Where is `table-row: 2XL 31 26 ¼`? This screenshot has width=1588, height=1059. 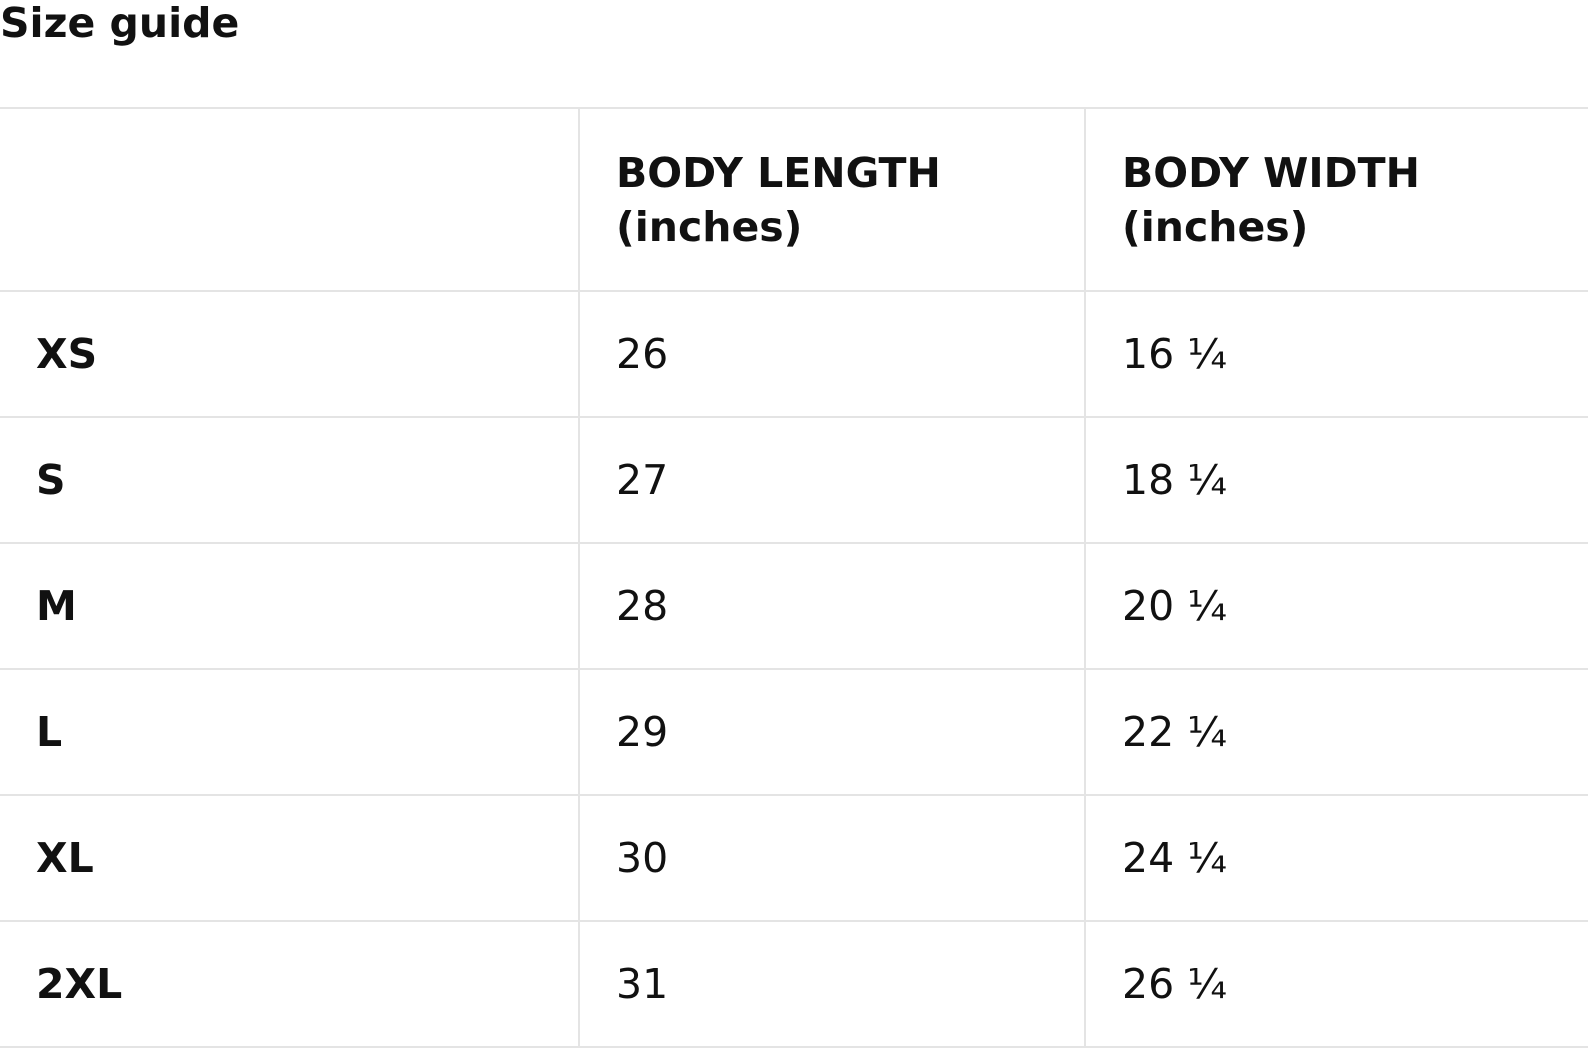
table-row: 2XL 31 26 ¼ is located at coordinates (794, 984).